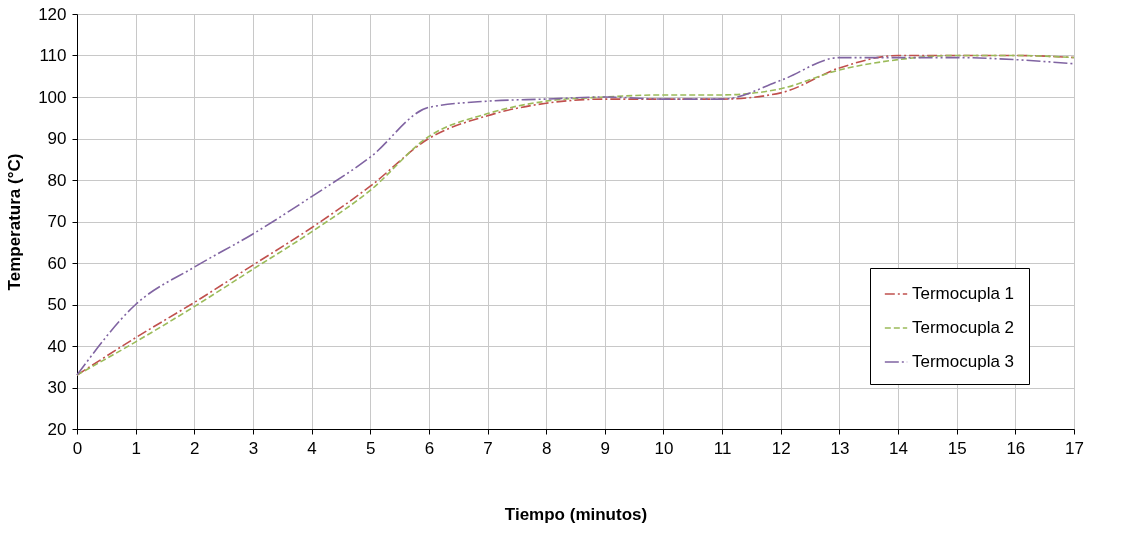 This screenshot has width=1147, height=553. Describe the element at coordinates (963, 327) in the screenshot. I see `legend-label: Termocupla 2` at that location.